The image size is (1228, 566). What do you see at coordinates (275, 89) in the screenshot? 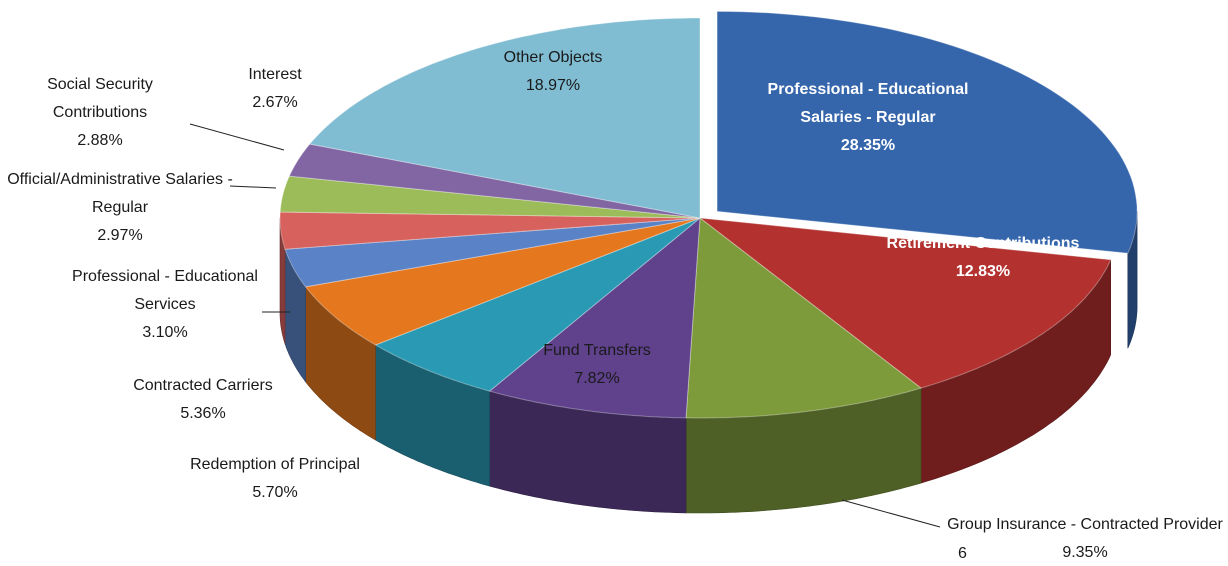
I see `slice-label: Interest 2.67%` at bounding box center [275, 89].